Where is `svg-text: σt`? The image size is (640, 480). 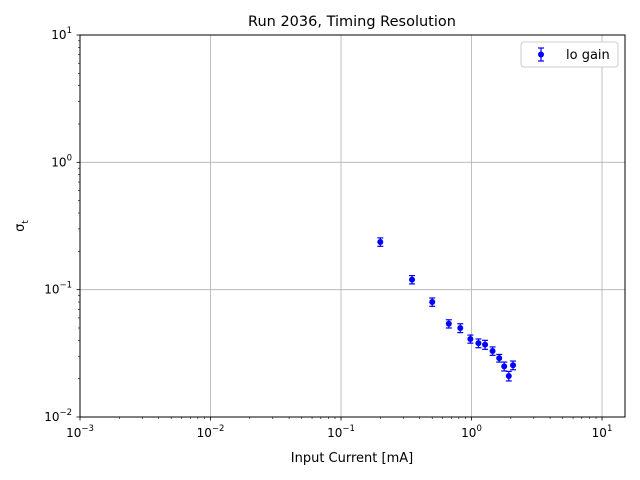
svg-text: σt is located at coordinates (22, 226).